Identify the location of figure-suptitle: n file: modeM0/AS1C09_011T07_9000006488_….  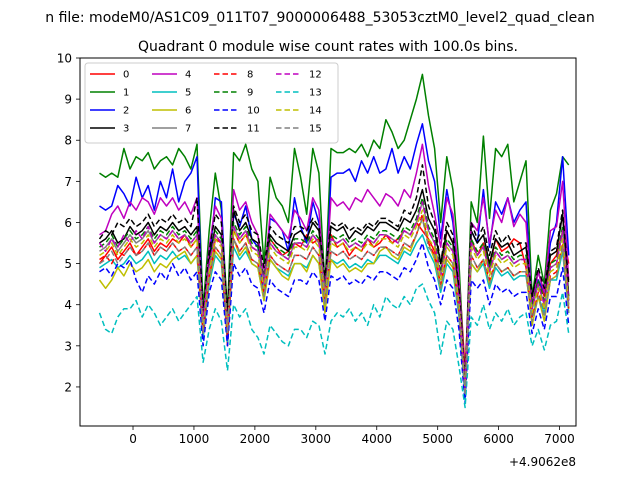
(319, 18).